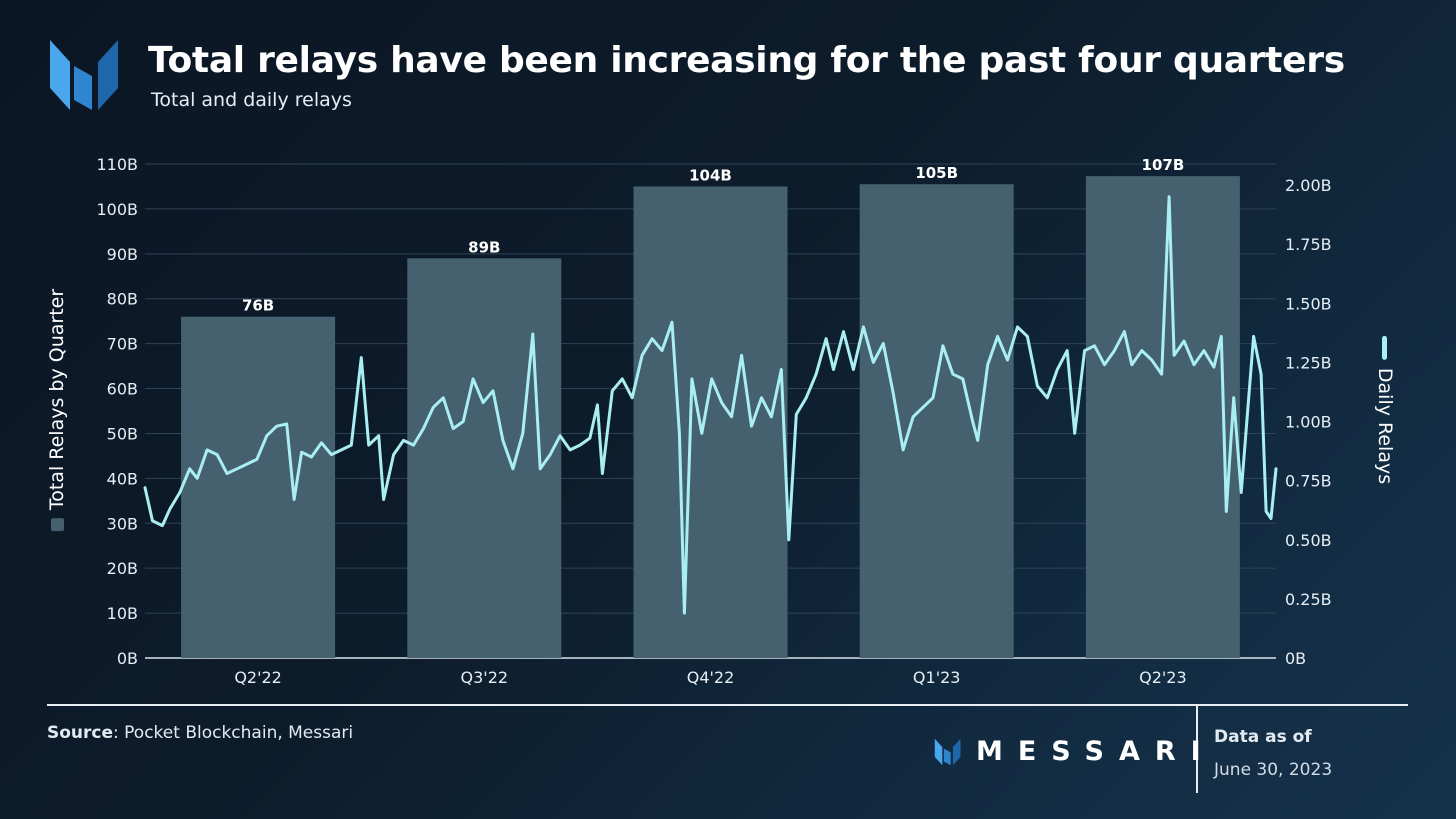 The image size is (1456, 819). Describe the element at coordinates (1385, 426) in the screenshot. I see `right-axis-title-text: Daily Relays` at that location.